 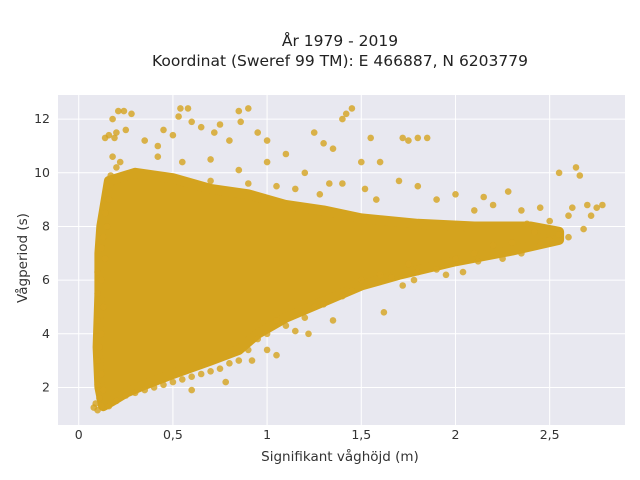 What do you see at coordinates (42, 172) in the screenshot?
I see `y-tick-label: 10` at bounding box center [42, 172].